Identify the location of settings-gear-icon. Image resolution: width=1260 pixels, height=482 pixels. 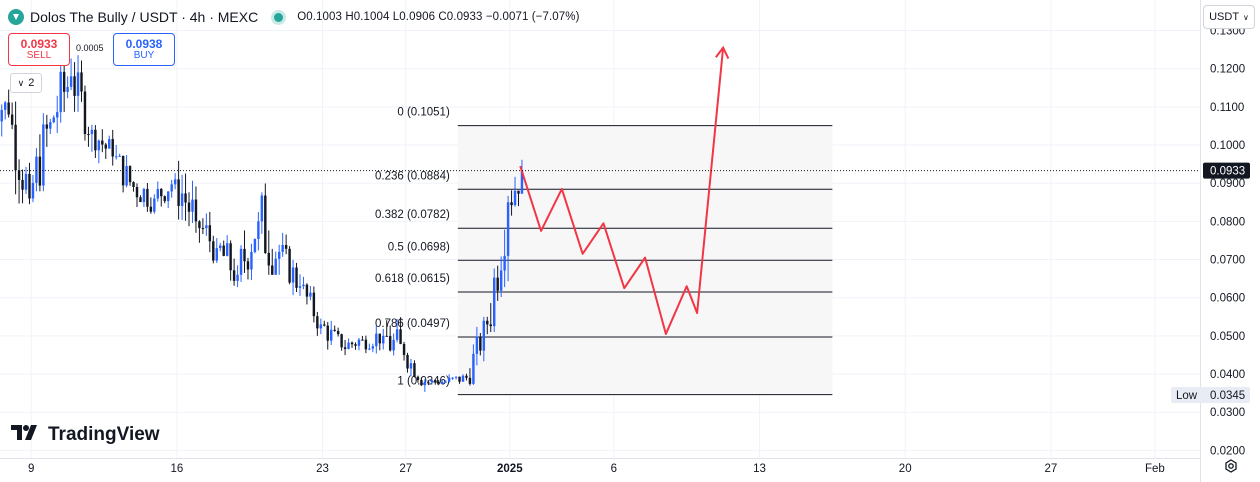
(1231, 467).